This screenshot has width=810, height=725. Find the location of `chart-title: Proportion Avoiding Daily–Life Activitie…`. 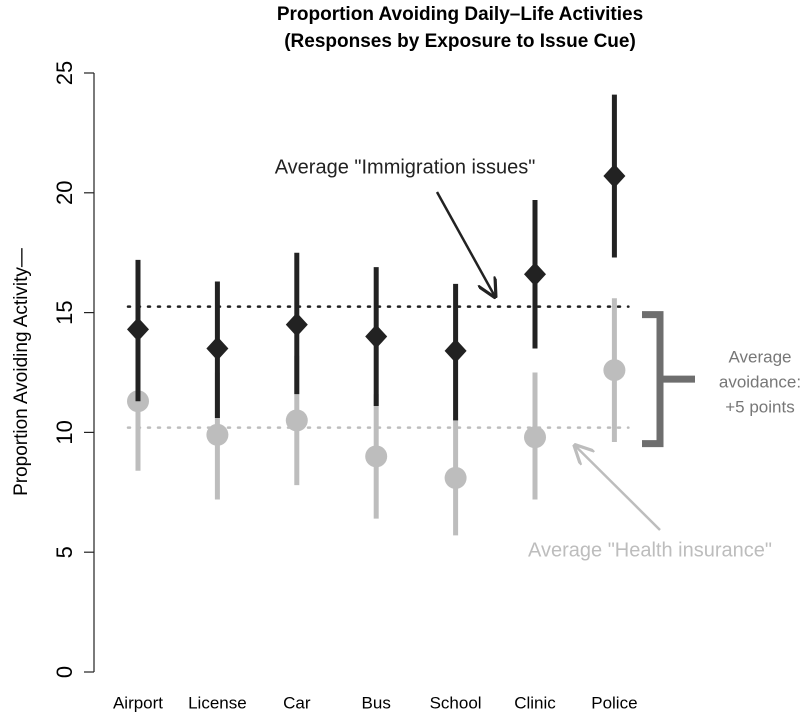

chart-title: Proportion Avoiding Daily–Life Activitie… is located at coordinates (460, 14).